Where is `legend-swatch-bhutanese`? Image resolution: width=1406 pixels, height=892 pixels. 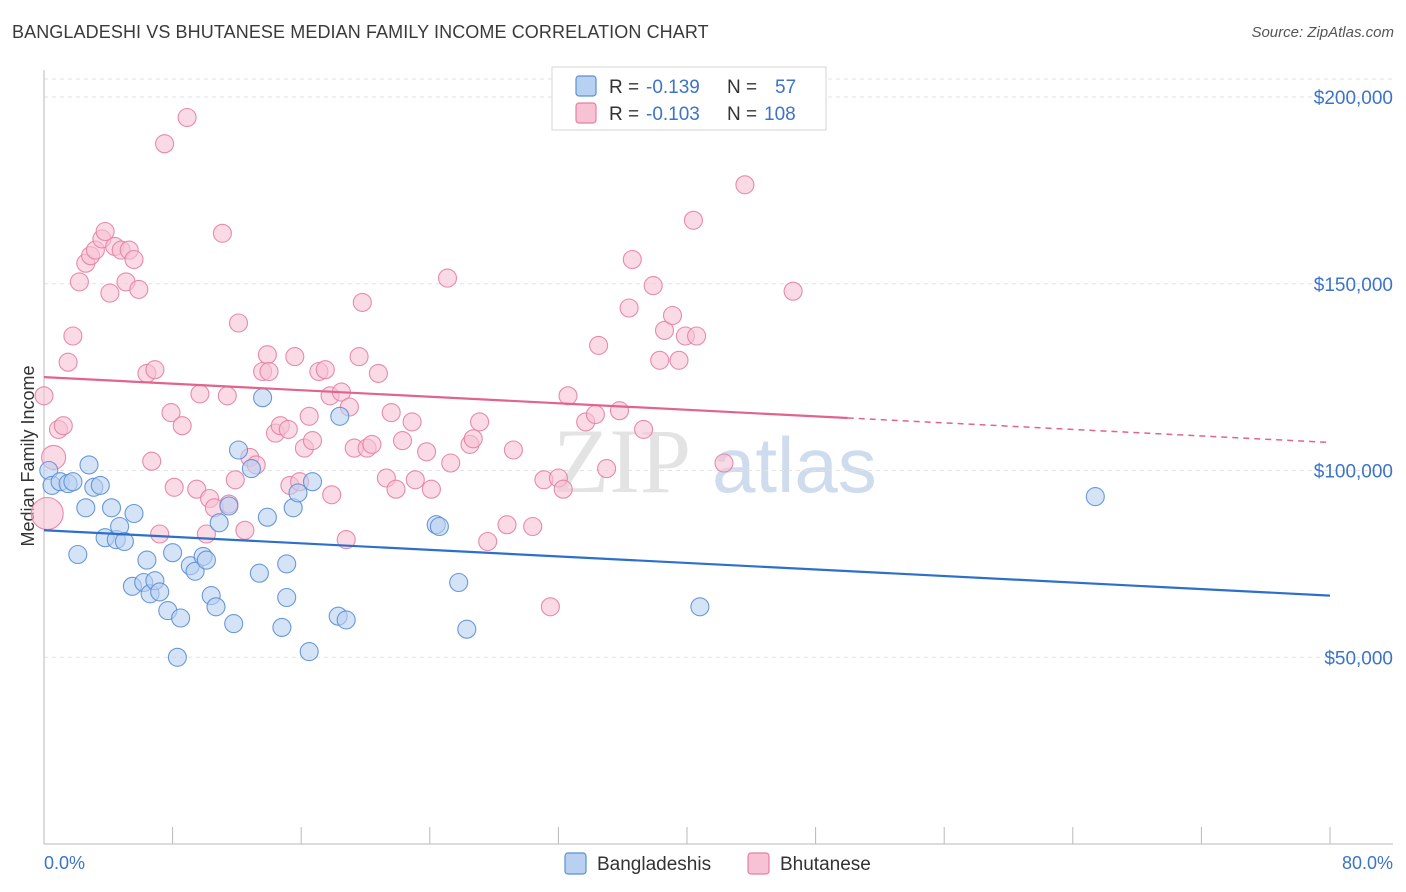
legend-swatch-bhutanese is located at coordinates (758, 863).